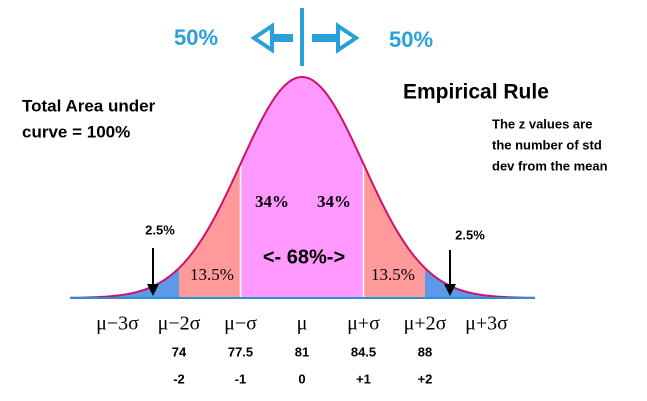 This screenshot has width=647, height=401. What do you see at coordinates (301, 378) in the screenshot?
I see `z-value: 0` at bounding box center [301, 378].